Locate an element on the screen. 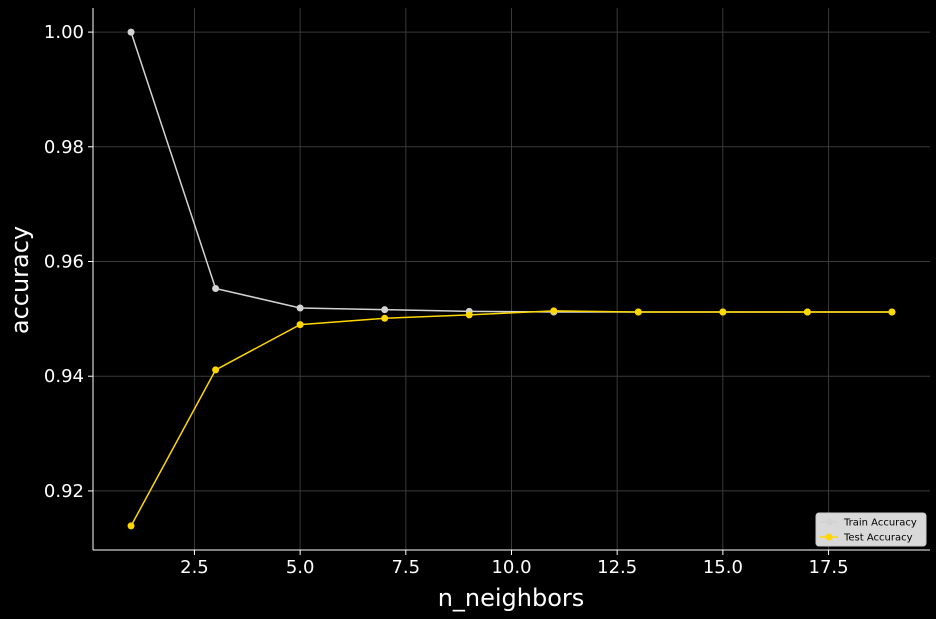  y-axis-title: accuracy is located at coordinates (20, 280).